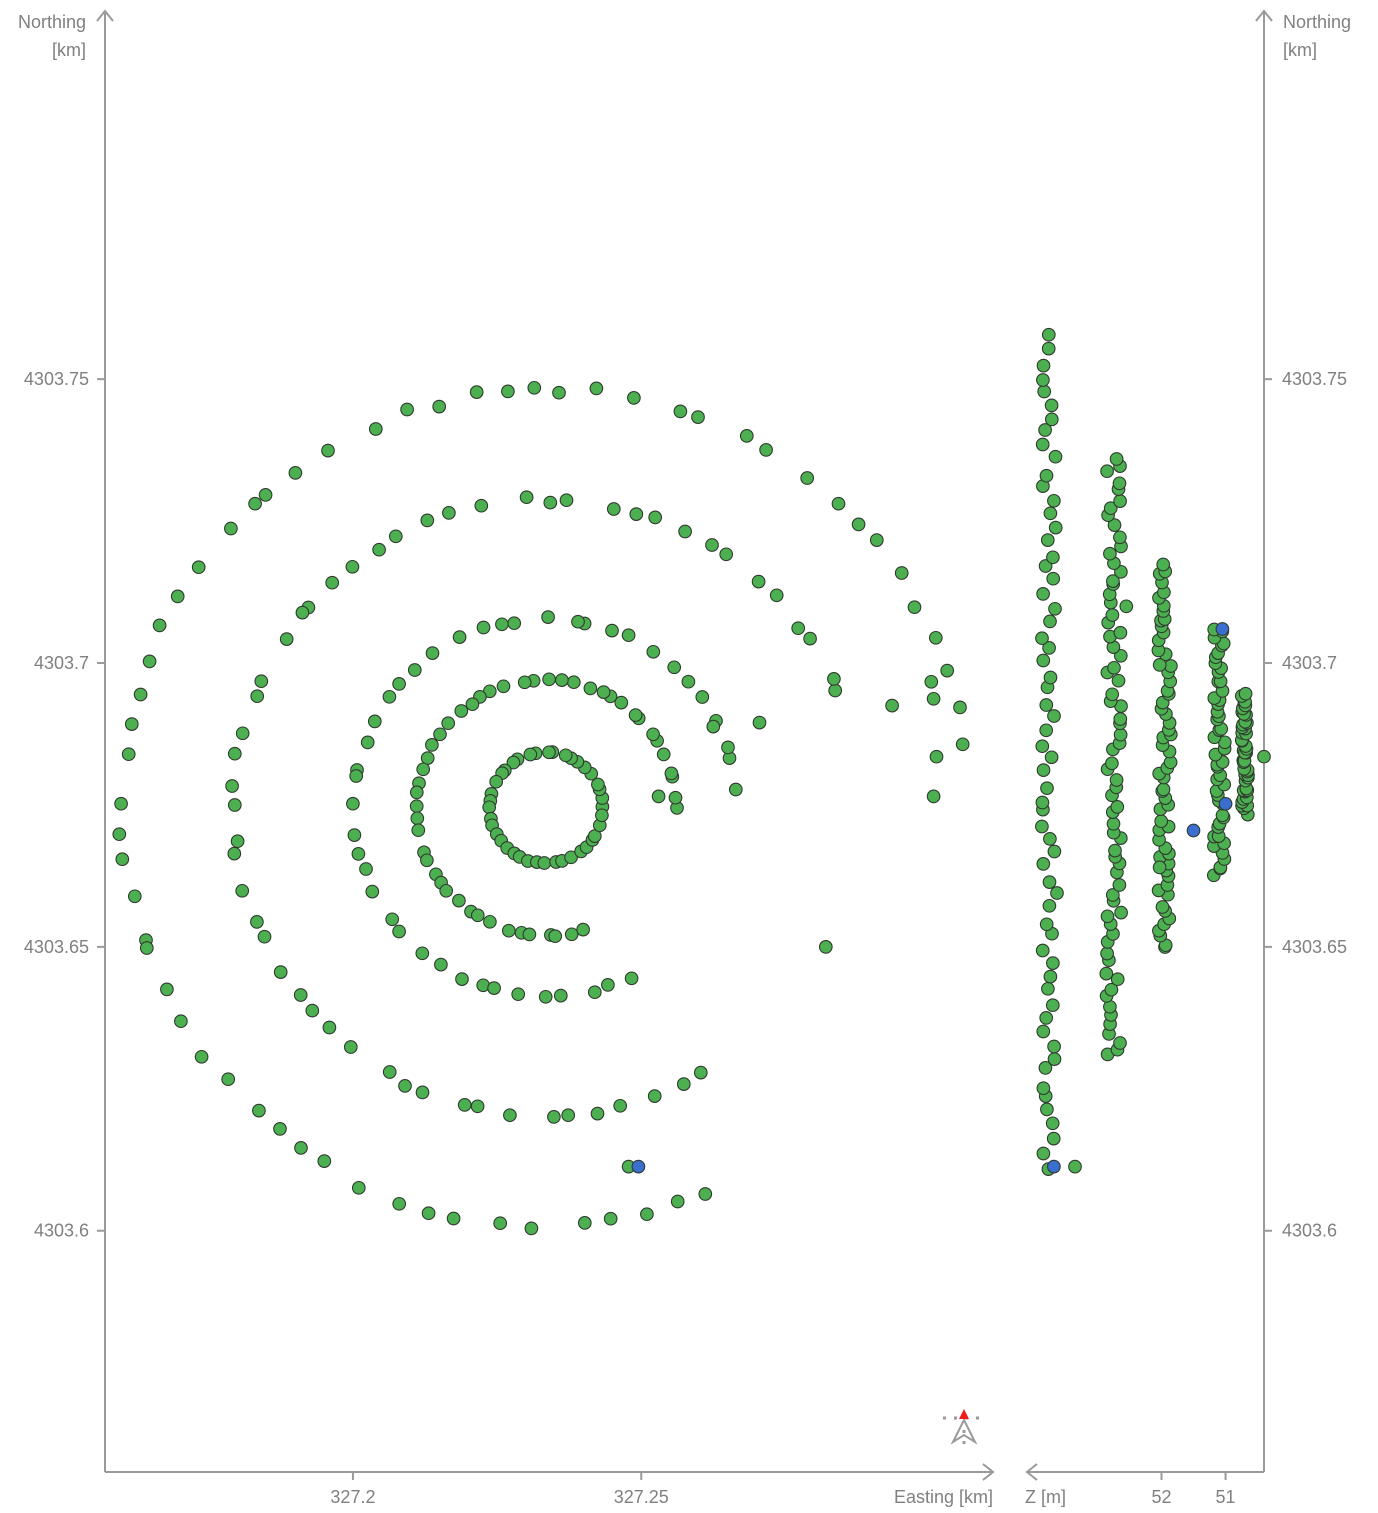  What do you see at coordinates (1317, 22) in the screenshot?
I see `right-y-axis-title-line-1: Northing` at bounding box center [1317, 22].